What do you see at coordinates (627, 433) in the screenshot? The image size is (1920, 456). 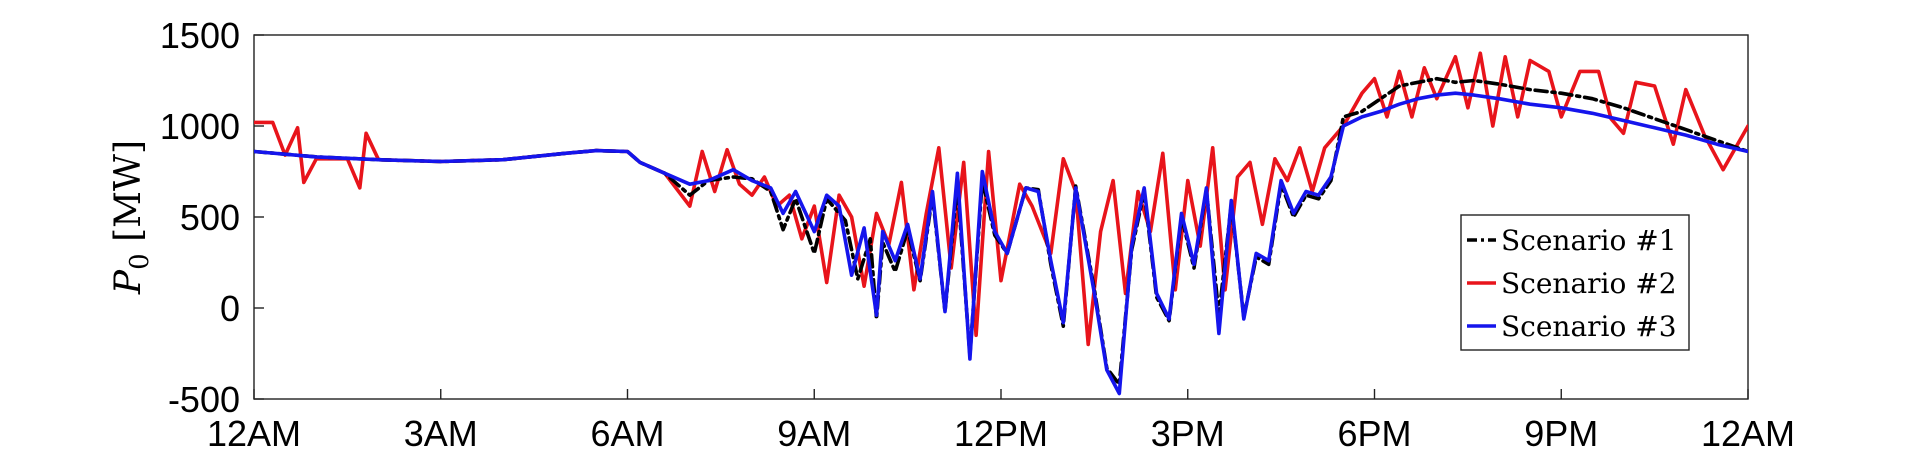 I see `x-tick-label: 6AM` at bounding box center [627, 433].